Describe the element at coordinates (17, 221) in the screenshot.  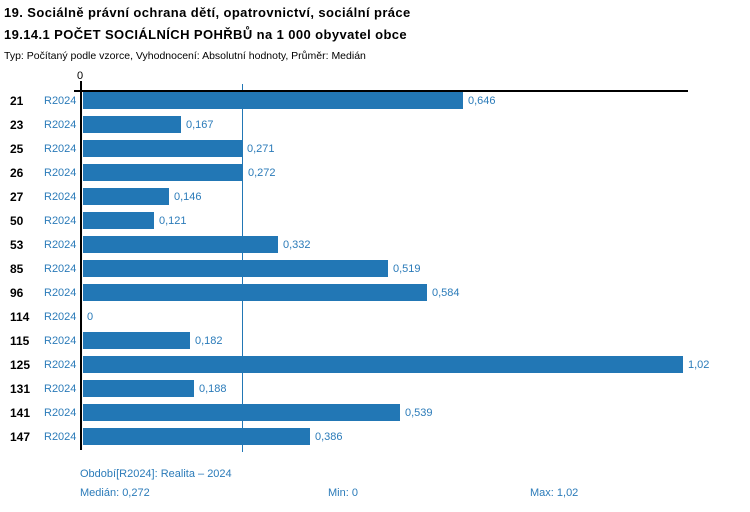
I see `row-category-label: 50` at that location.